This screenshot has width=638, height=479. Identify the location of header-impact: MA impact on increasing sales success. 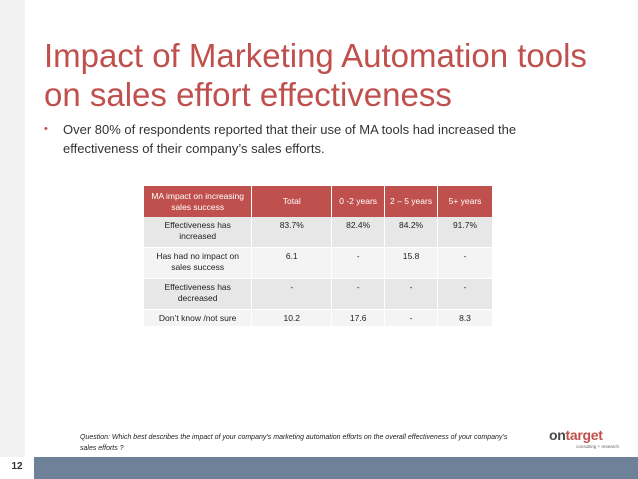
(198, 201).